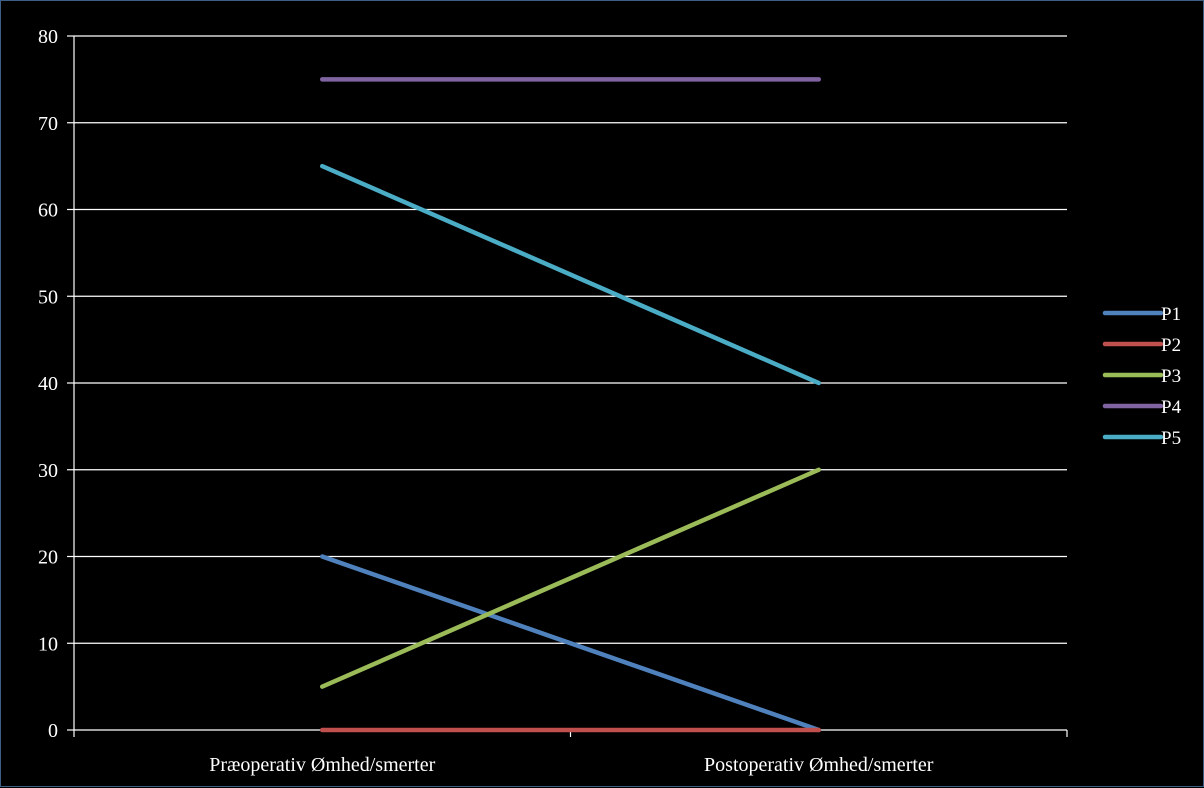  Describe the element at coordinates (48, 471) in the screenshot. I see `y-tick-label: 30` at that location.